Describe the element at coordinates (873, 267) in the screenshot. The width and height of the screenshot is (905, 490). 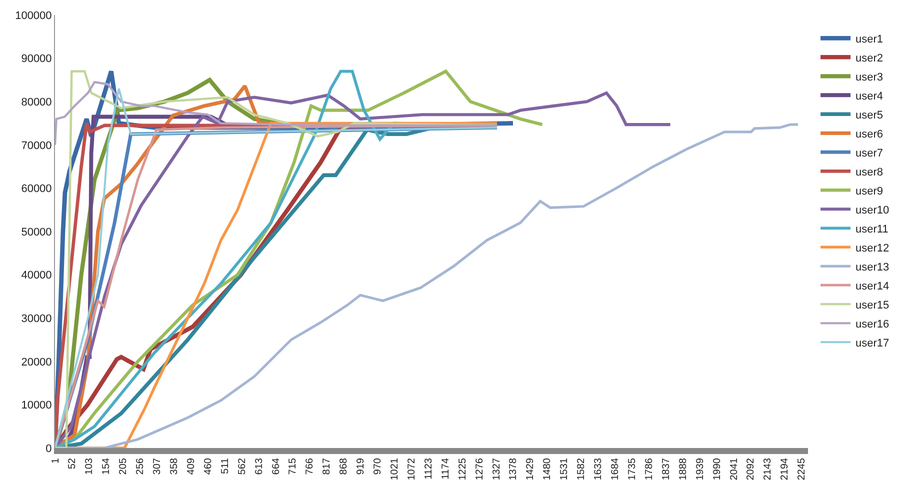
I see `legend-label: user13` at that location.